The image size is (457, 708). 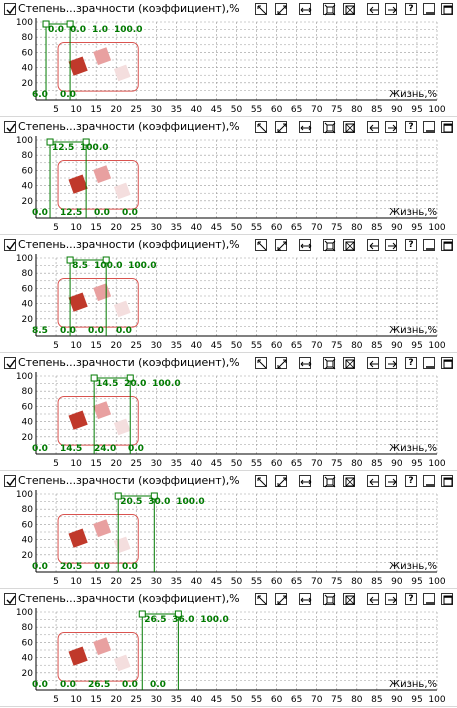 I want to click on x-tick-label: 20, so click(x=116, y=228).